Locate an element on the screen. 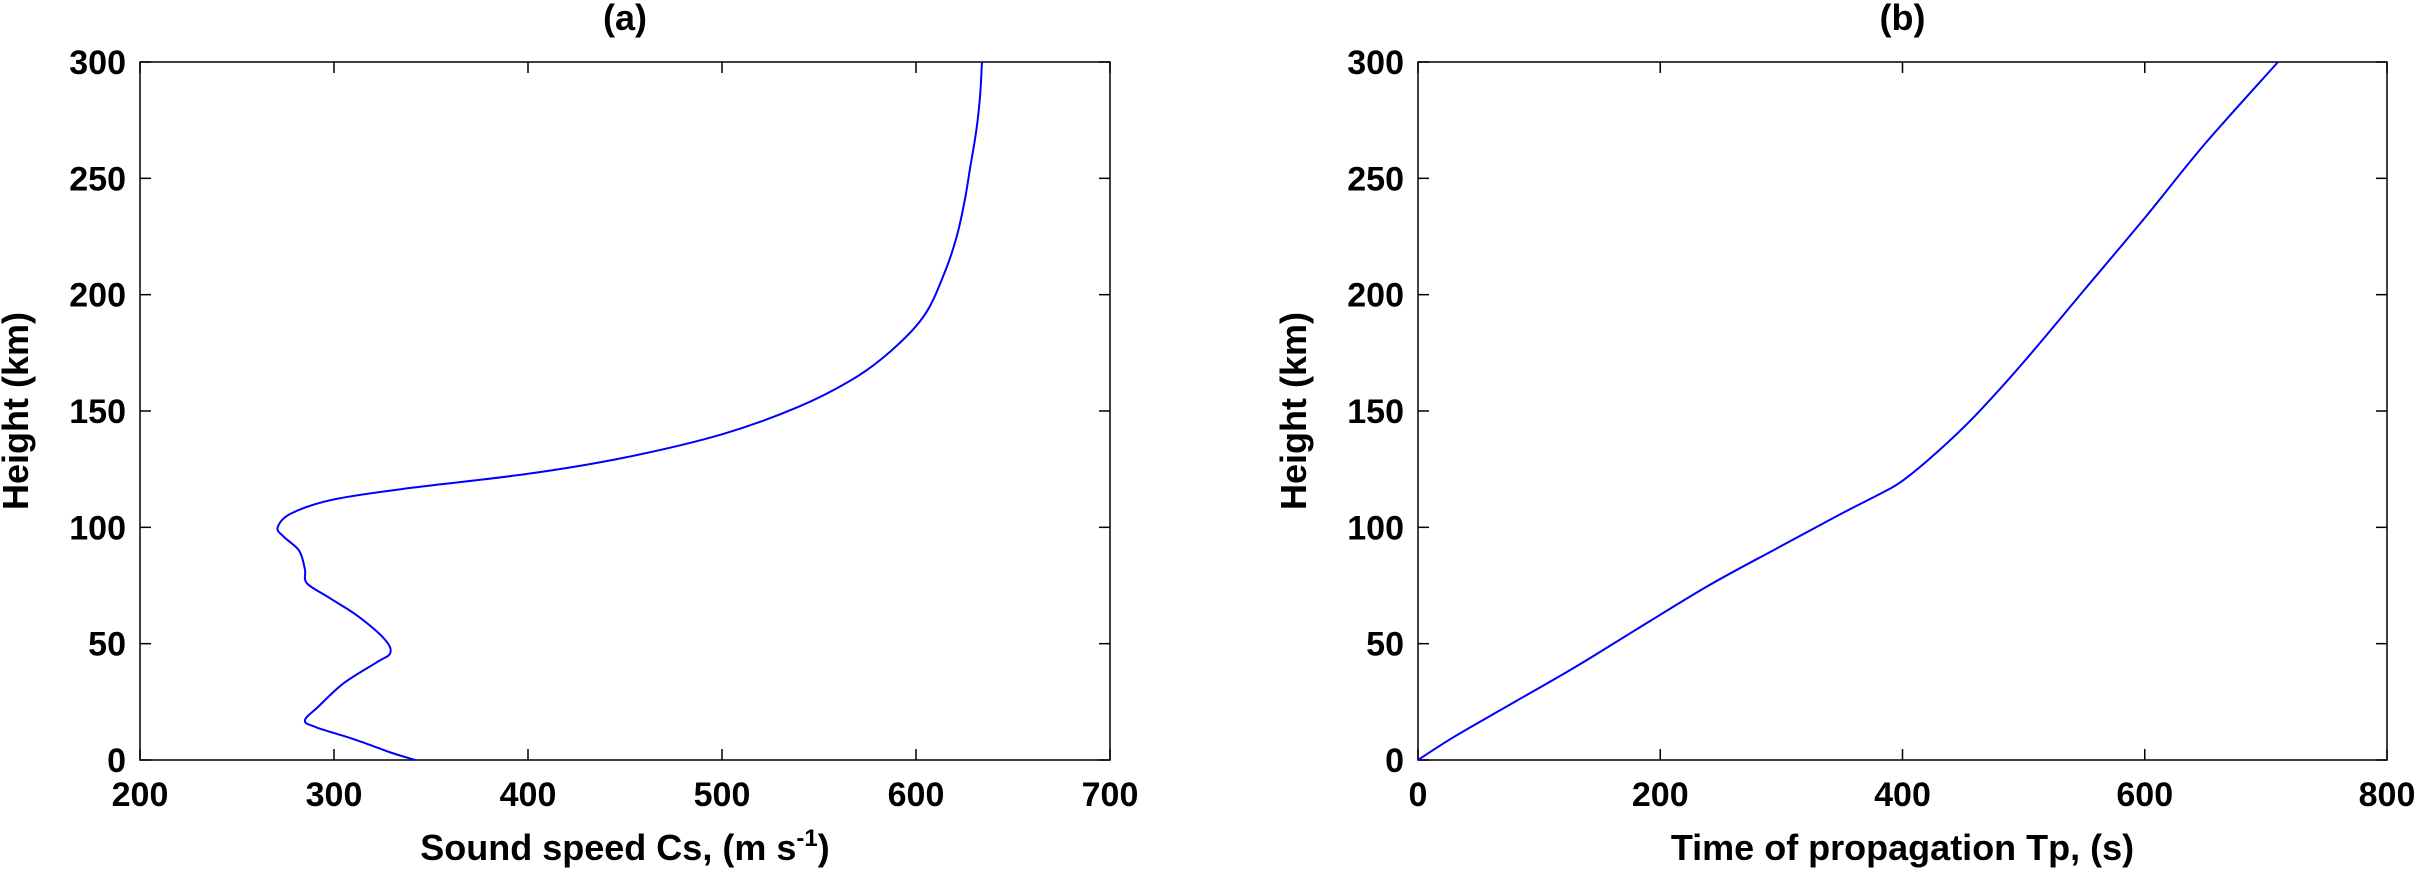 The width and height of the screenshot is (2420, 871). x-tick-label: 800 is located at coordinates (2387, 795).